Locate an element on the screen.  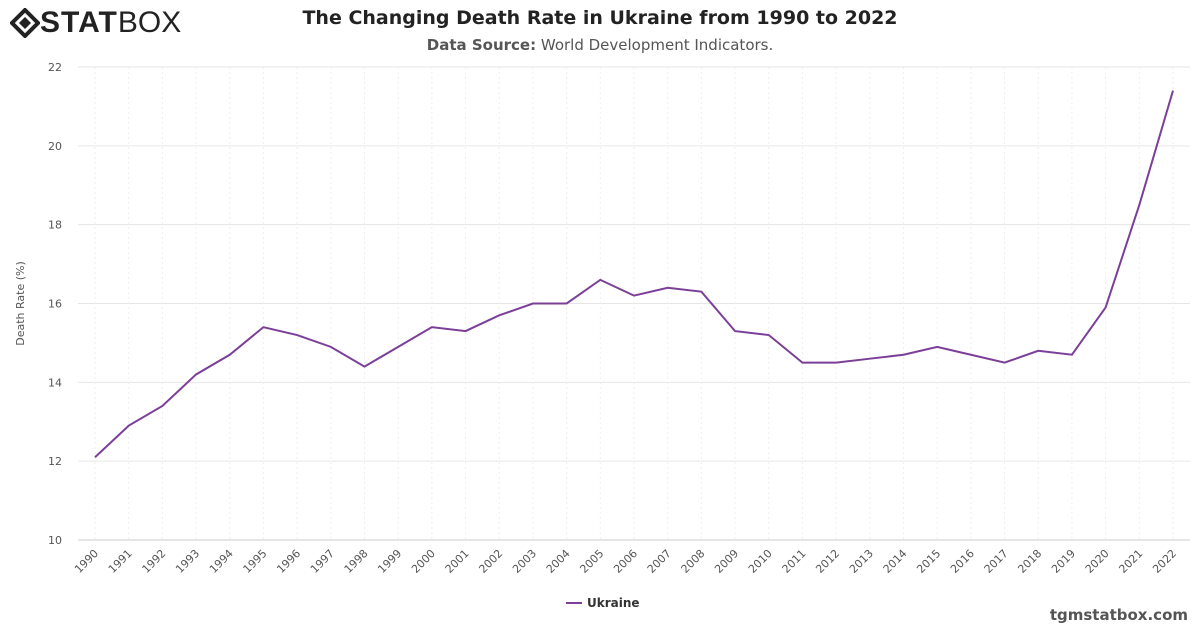
statbox-logo: STAT BOX is located at coordinates (95, 23).